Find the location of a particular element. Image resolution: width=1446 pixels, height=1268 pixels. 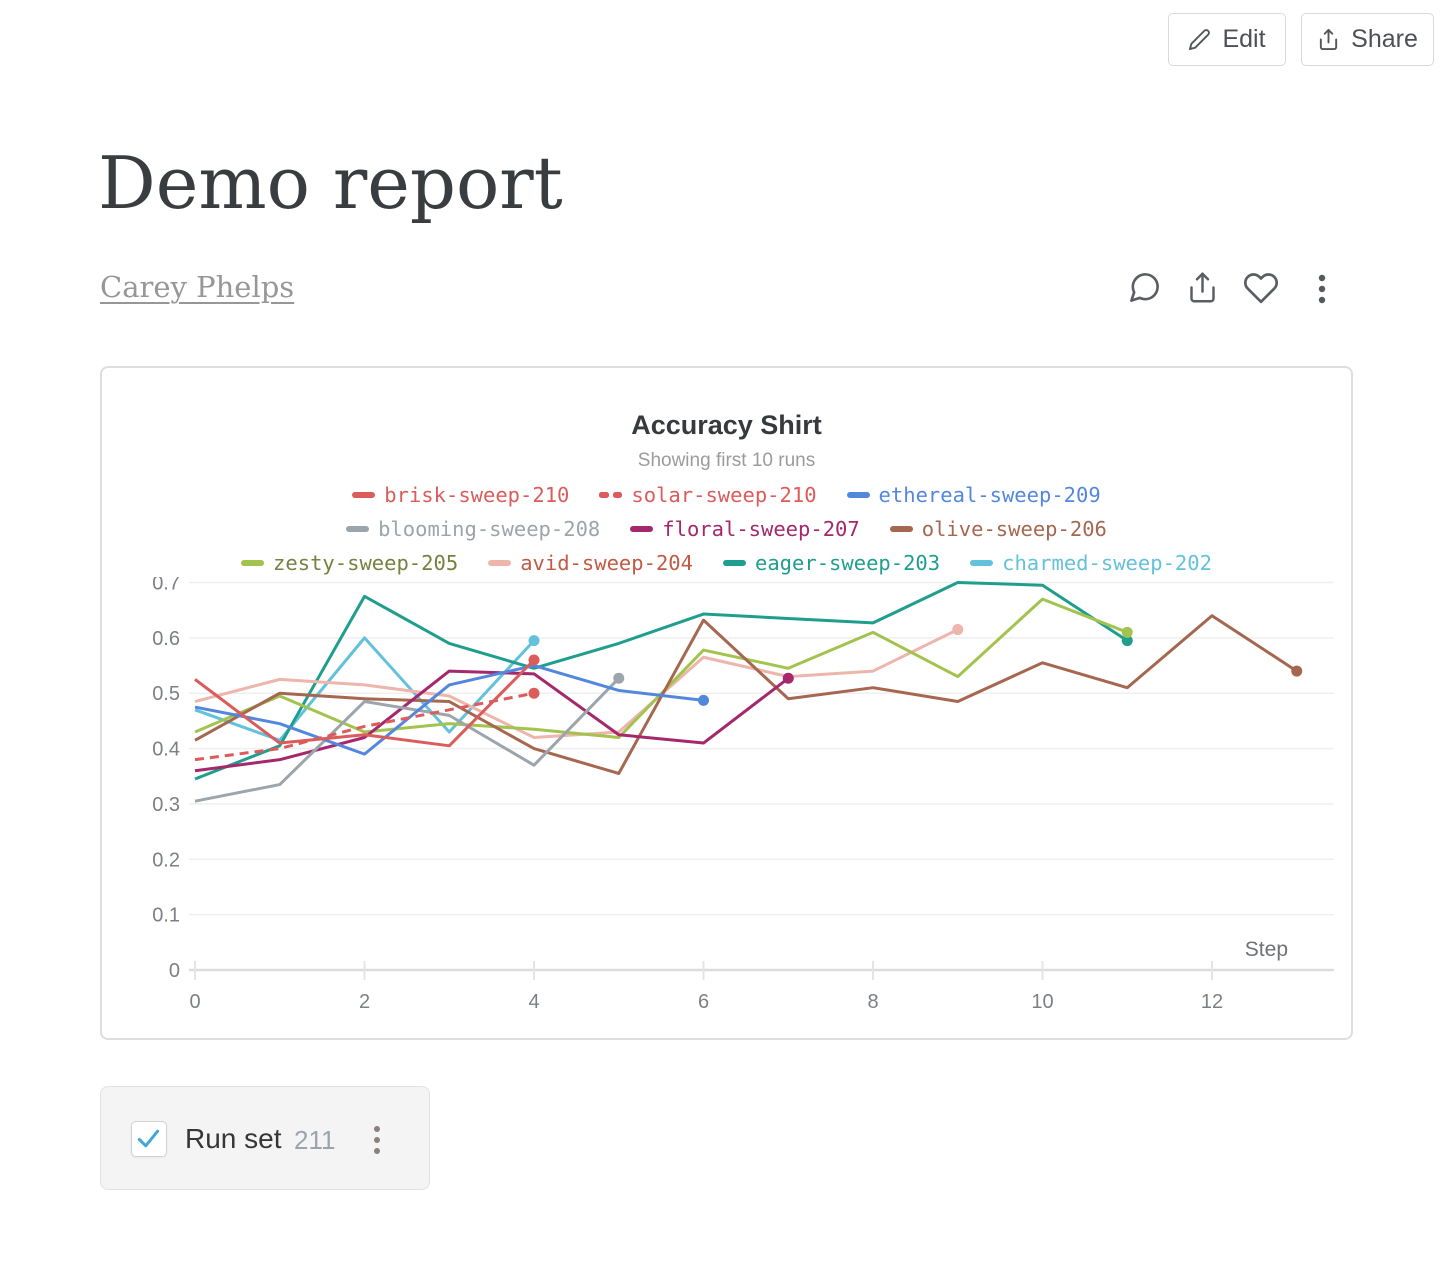

legend-label: charmed-sweep-202 is located at coordinates (1107, 563).